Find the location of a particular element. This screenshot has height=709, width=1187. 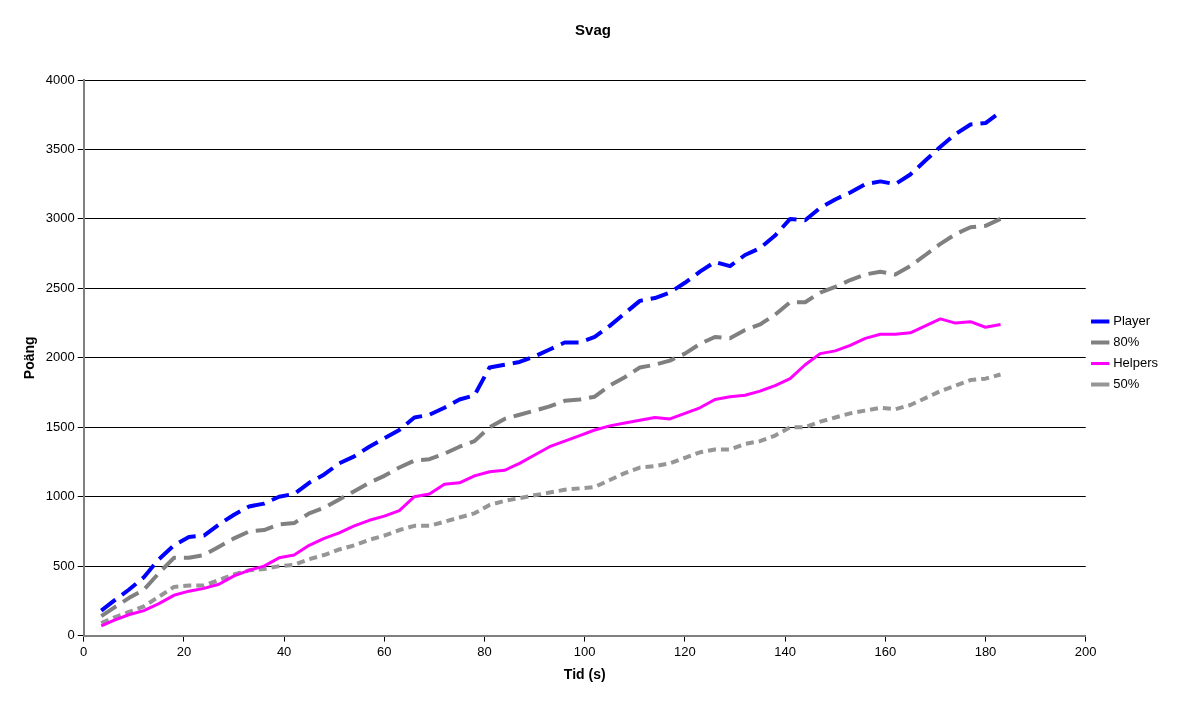

chart-title: Svag is located at coordinates (593, 30).